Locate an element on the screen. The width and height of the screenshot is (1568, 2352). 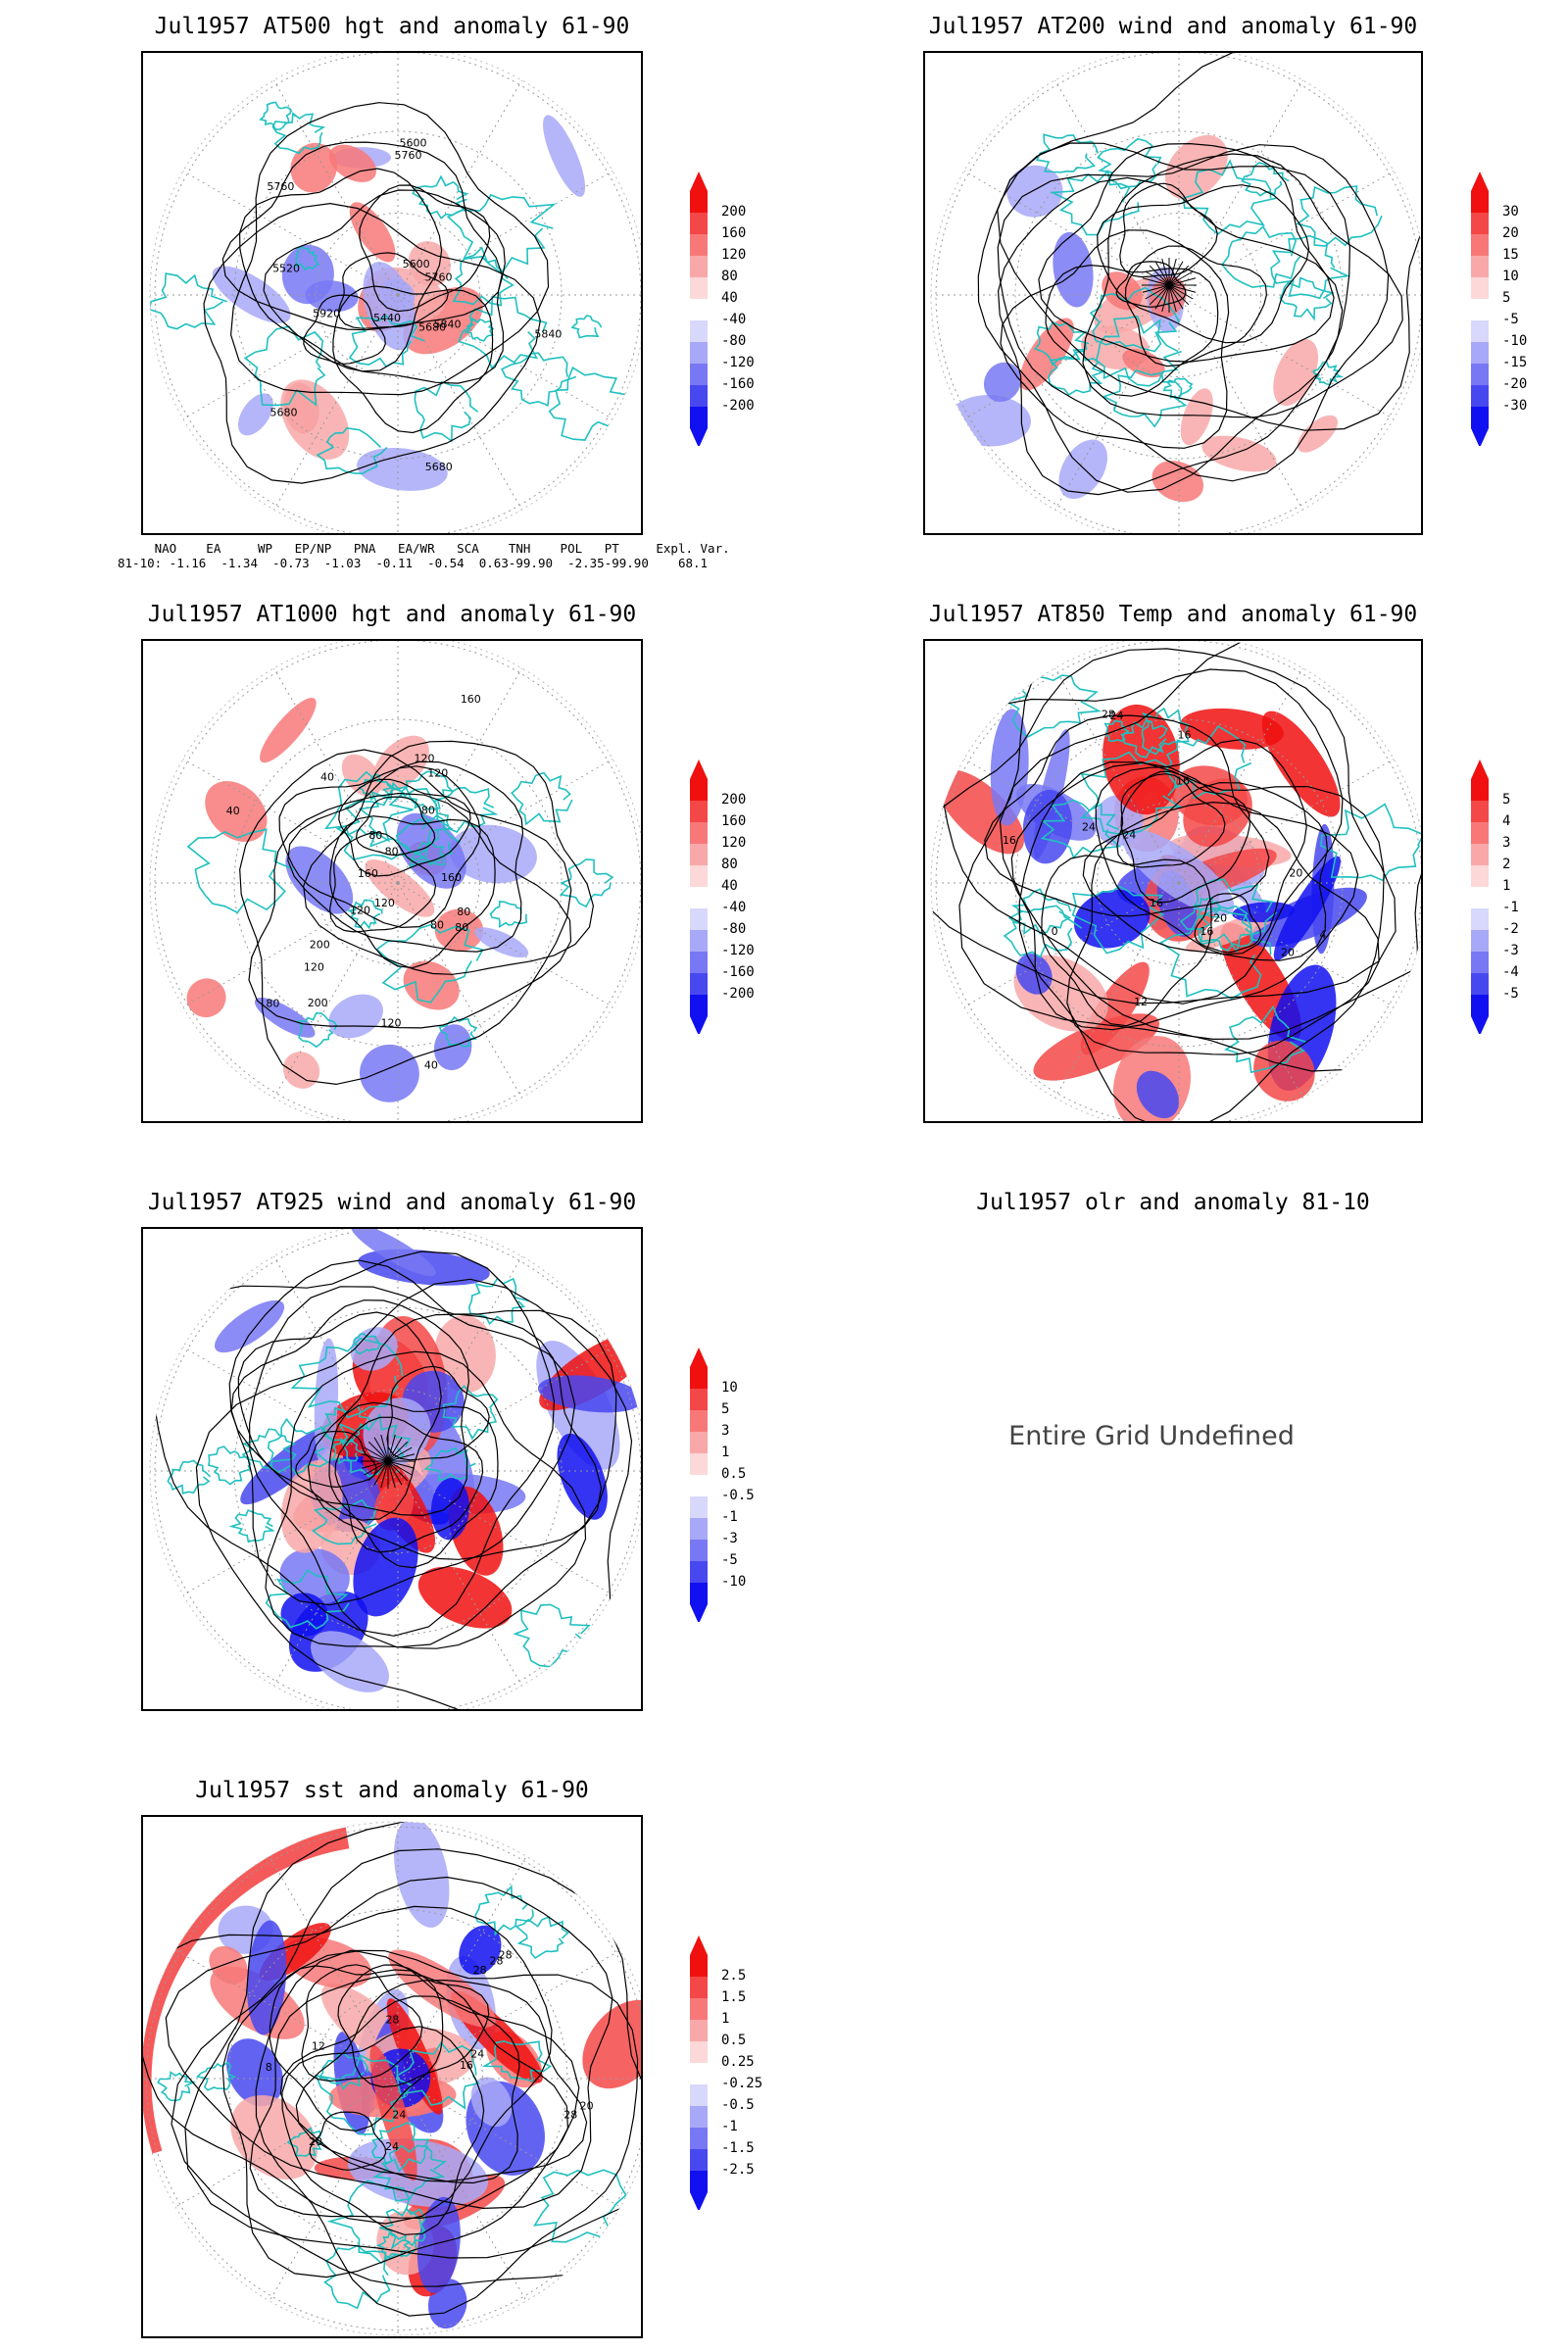
colorbar-label: 80 is located at coordinates (729, 276).